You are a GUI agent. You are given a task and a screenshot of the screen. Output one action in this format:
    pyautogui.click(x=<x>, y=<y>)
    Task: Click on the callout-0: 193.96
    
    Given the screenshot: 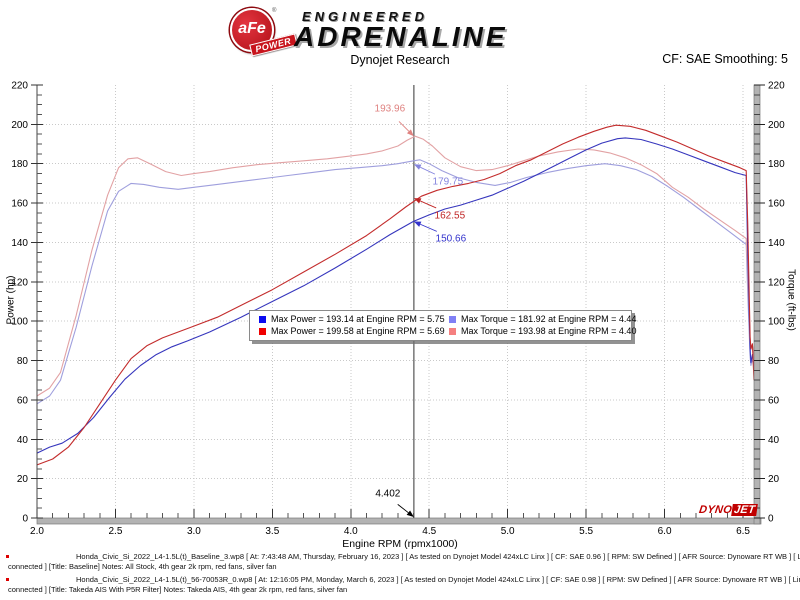 What is the action you would take?
    pyautogui.click(x=390, y=109)
    